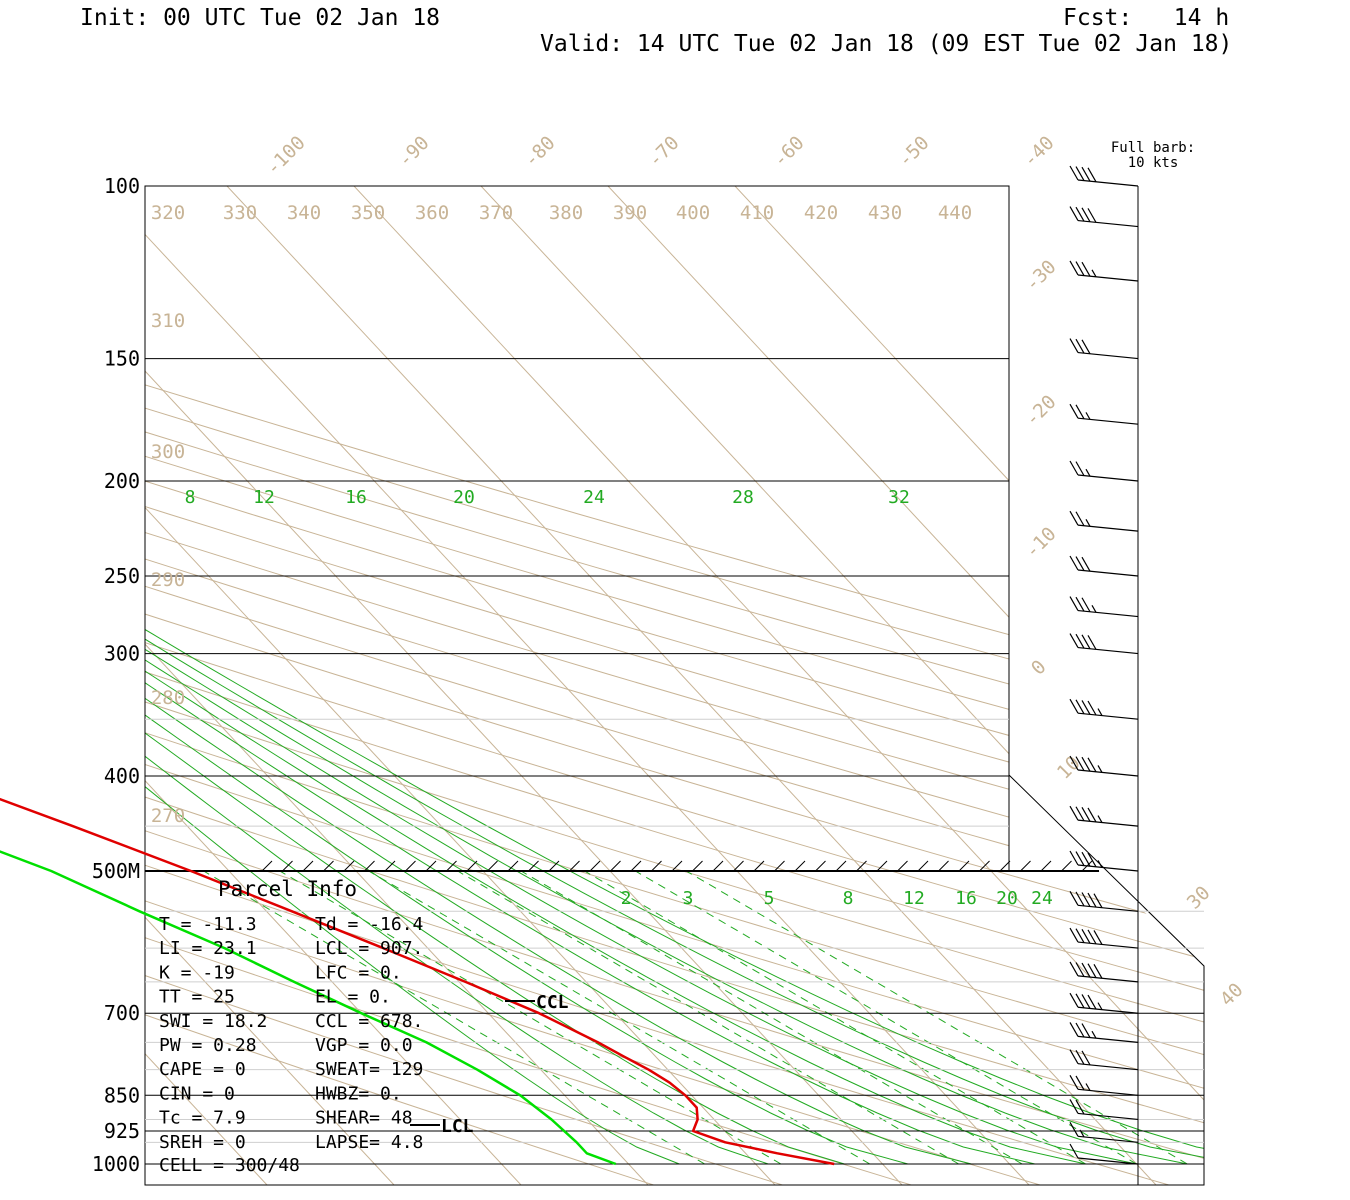 The height and width of the screenshot is (1200, 1350). What do you see at coordinates (208, 948) in the screenshot?
I see `parcel-row-left: LI = 23.1` at bounding box center [208, 948].